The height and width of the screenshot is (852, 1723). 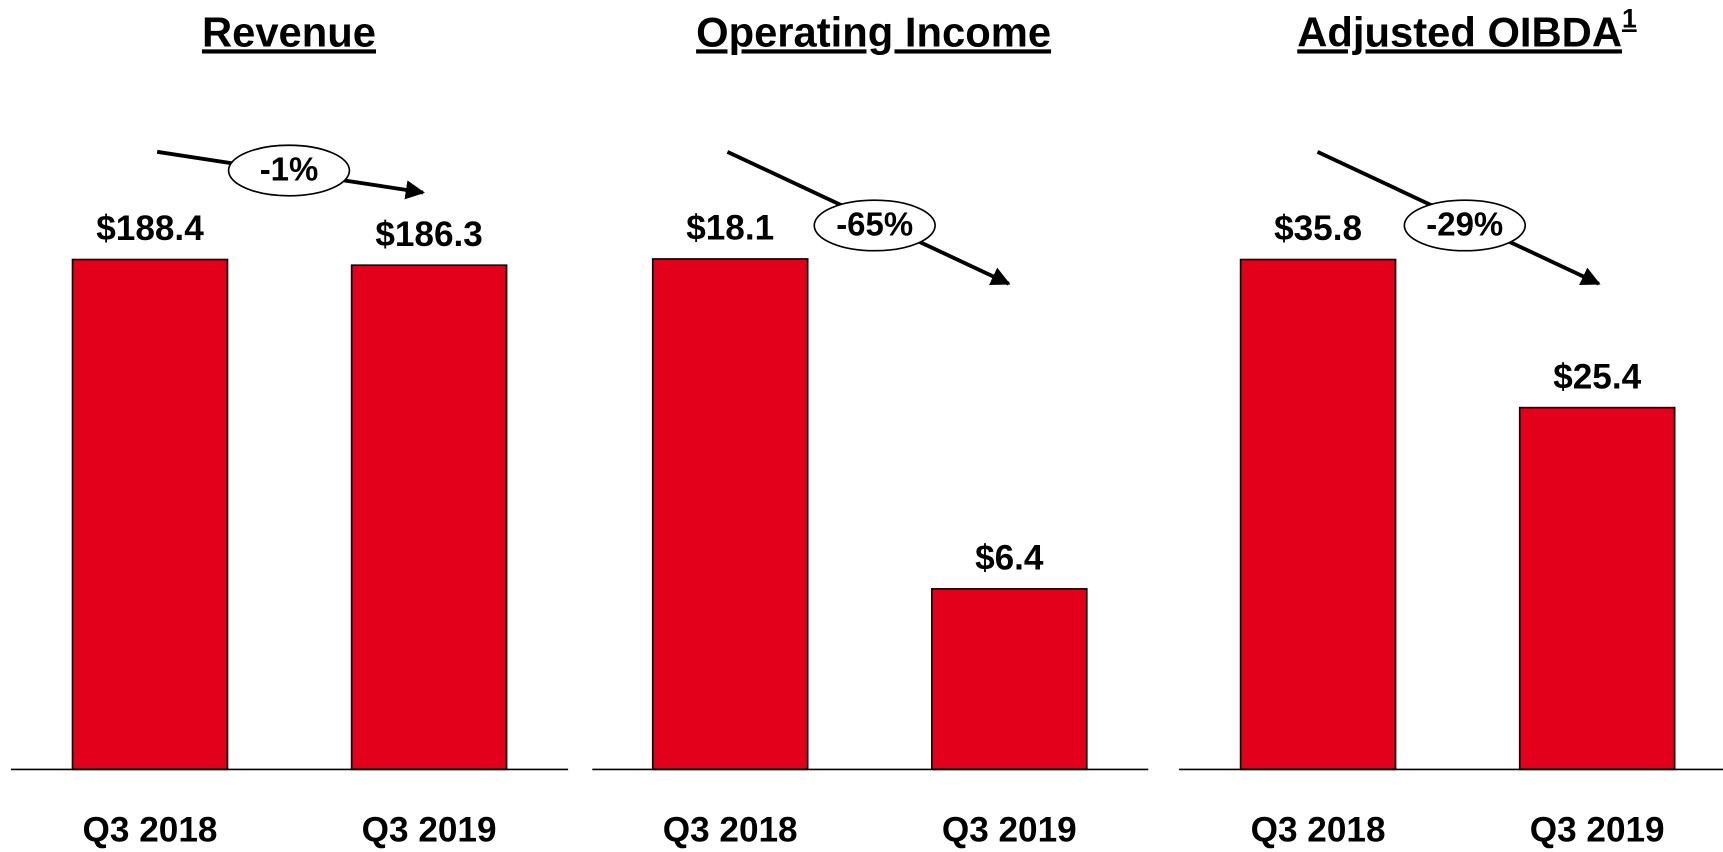 What do you see at coordinates (150, 228) in the screenshot?
I see `value-label: $188.4` at bounding box center [150, 228].